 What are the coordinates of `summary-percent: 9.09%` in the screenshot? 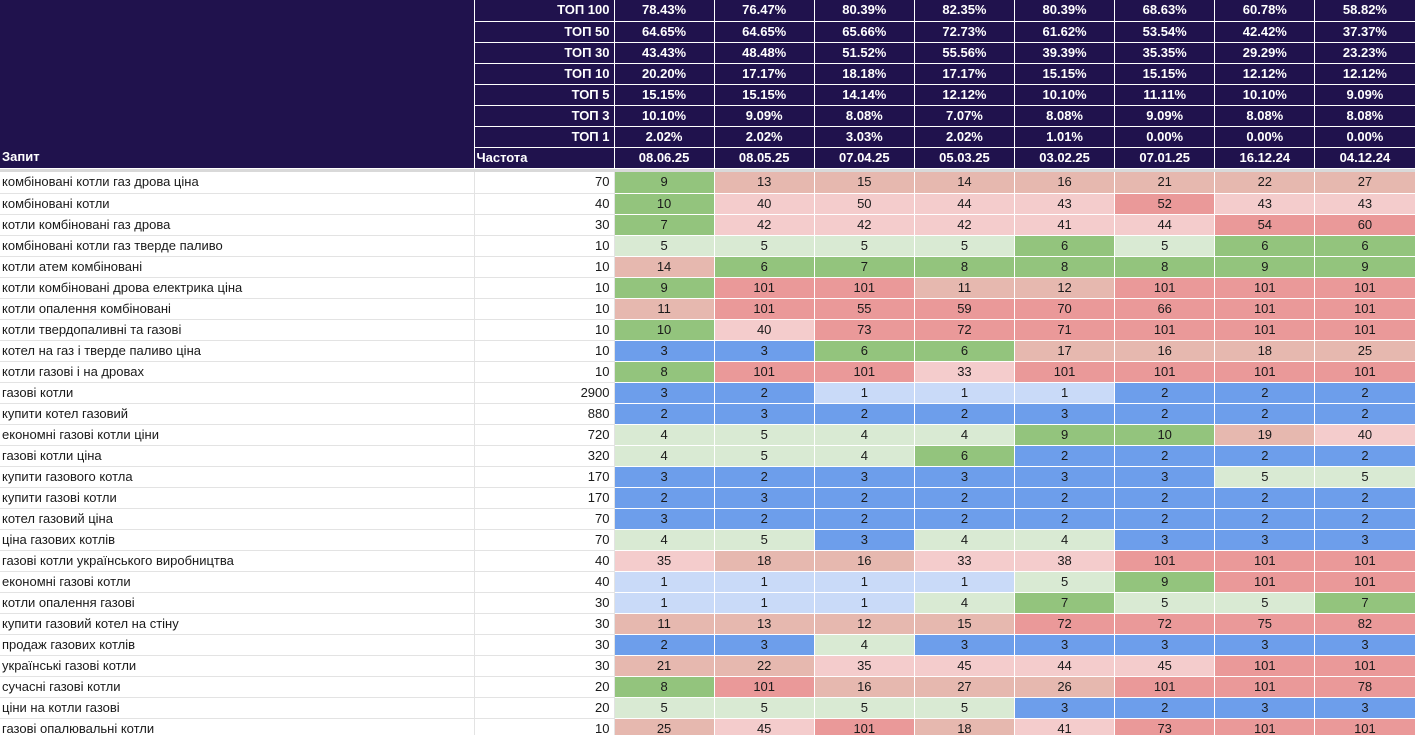 It's located at (1364, 95).